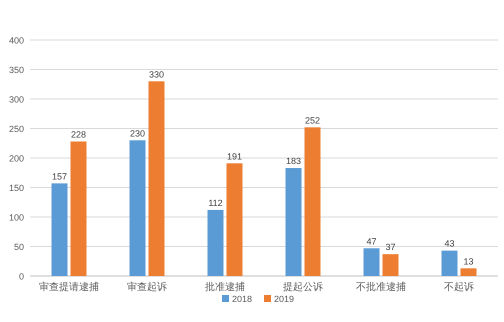 The image size is (504, 322). Describe the element at coordinates (449, 243) in the screenshot. I see `data-label: 43` at that location.